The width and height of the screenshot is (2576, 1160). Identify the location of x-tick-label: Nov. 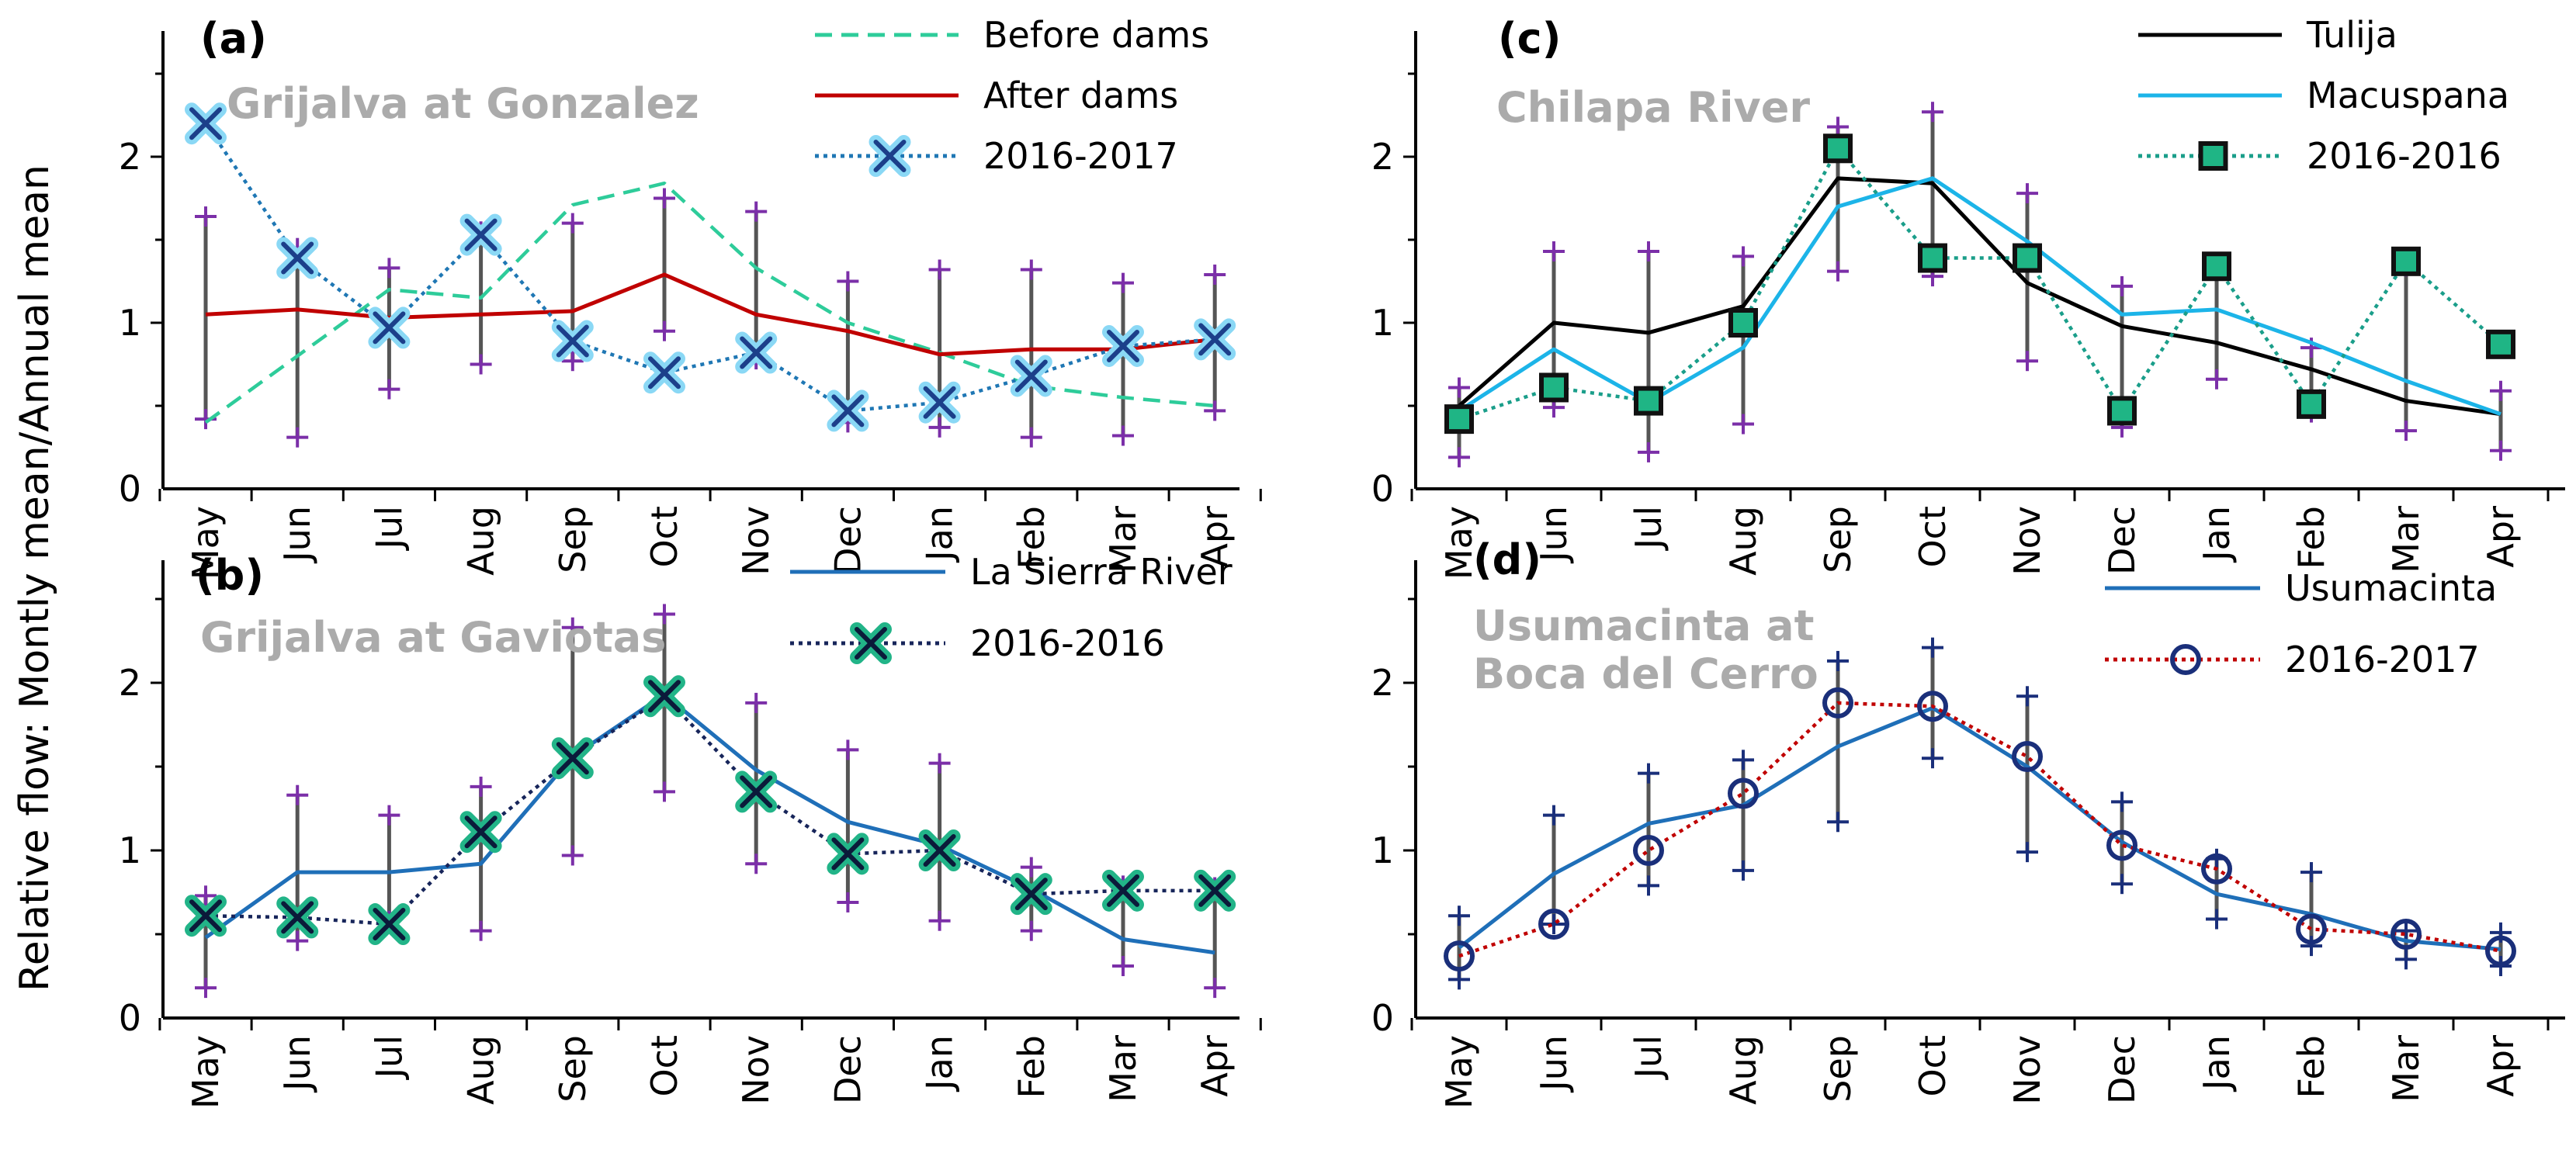
(756, 1070).